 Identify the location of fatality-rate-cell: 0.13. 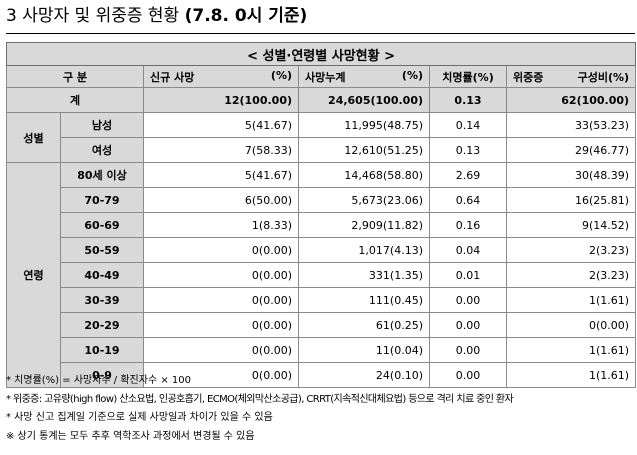
(468, 150).